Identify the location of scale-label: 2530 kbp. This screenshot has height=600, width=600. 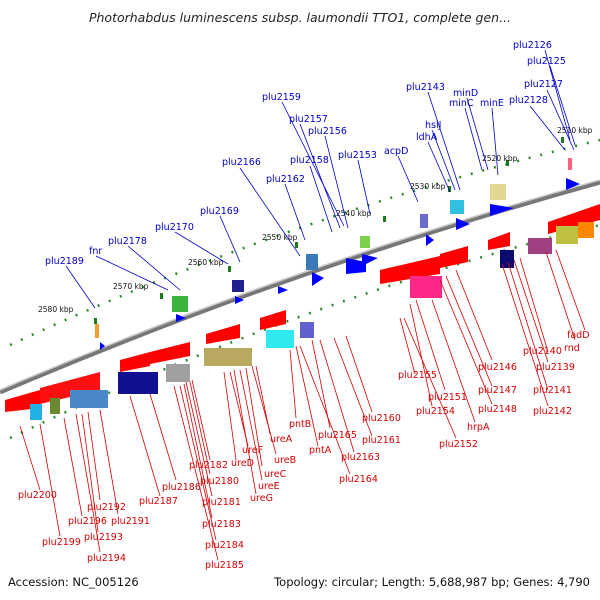
(428, 186).